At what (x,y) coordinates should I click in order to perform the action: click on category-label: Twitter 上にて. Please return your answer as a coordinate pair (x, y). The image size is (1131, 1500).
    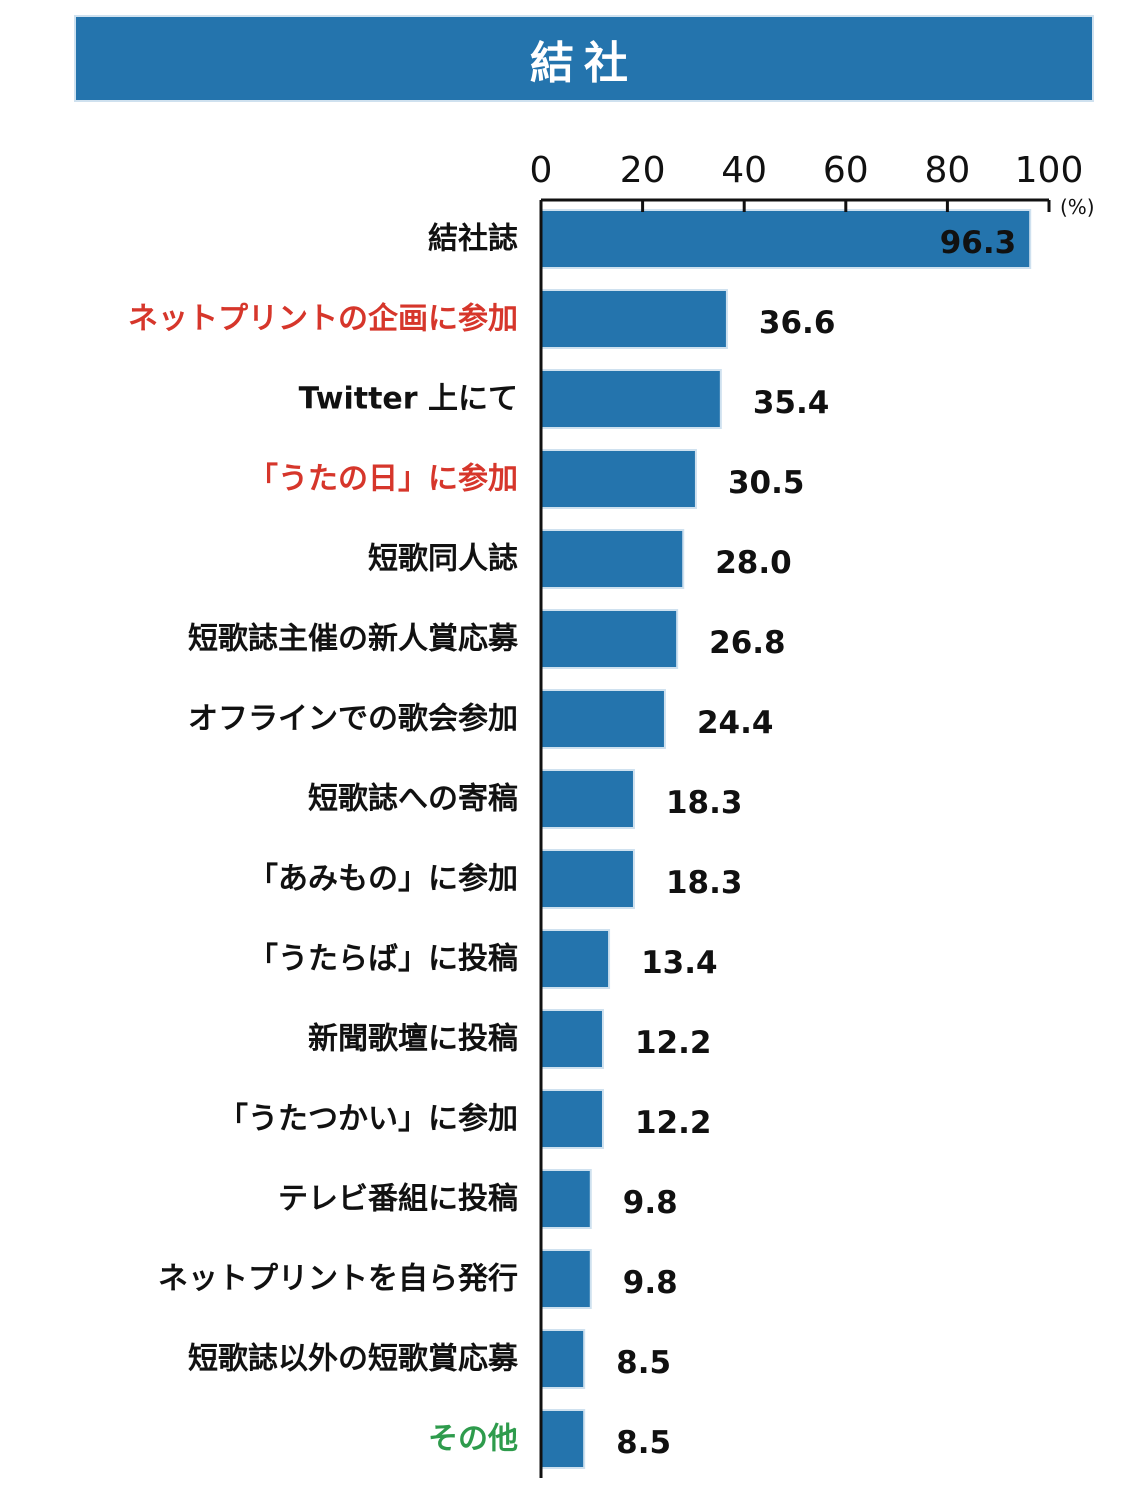
    Looking at the image, I should click on (408, 399).